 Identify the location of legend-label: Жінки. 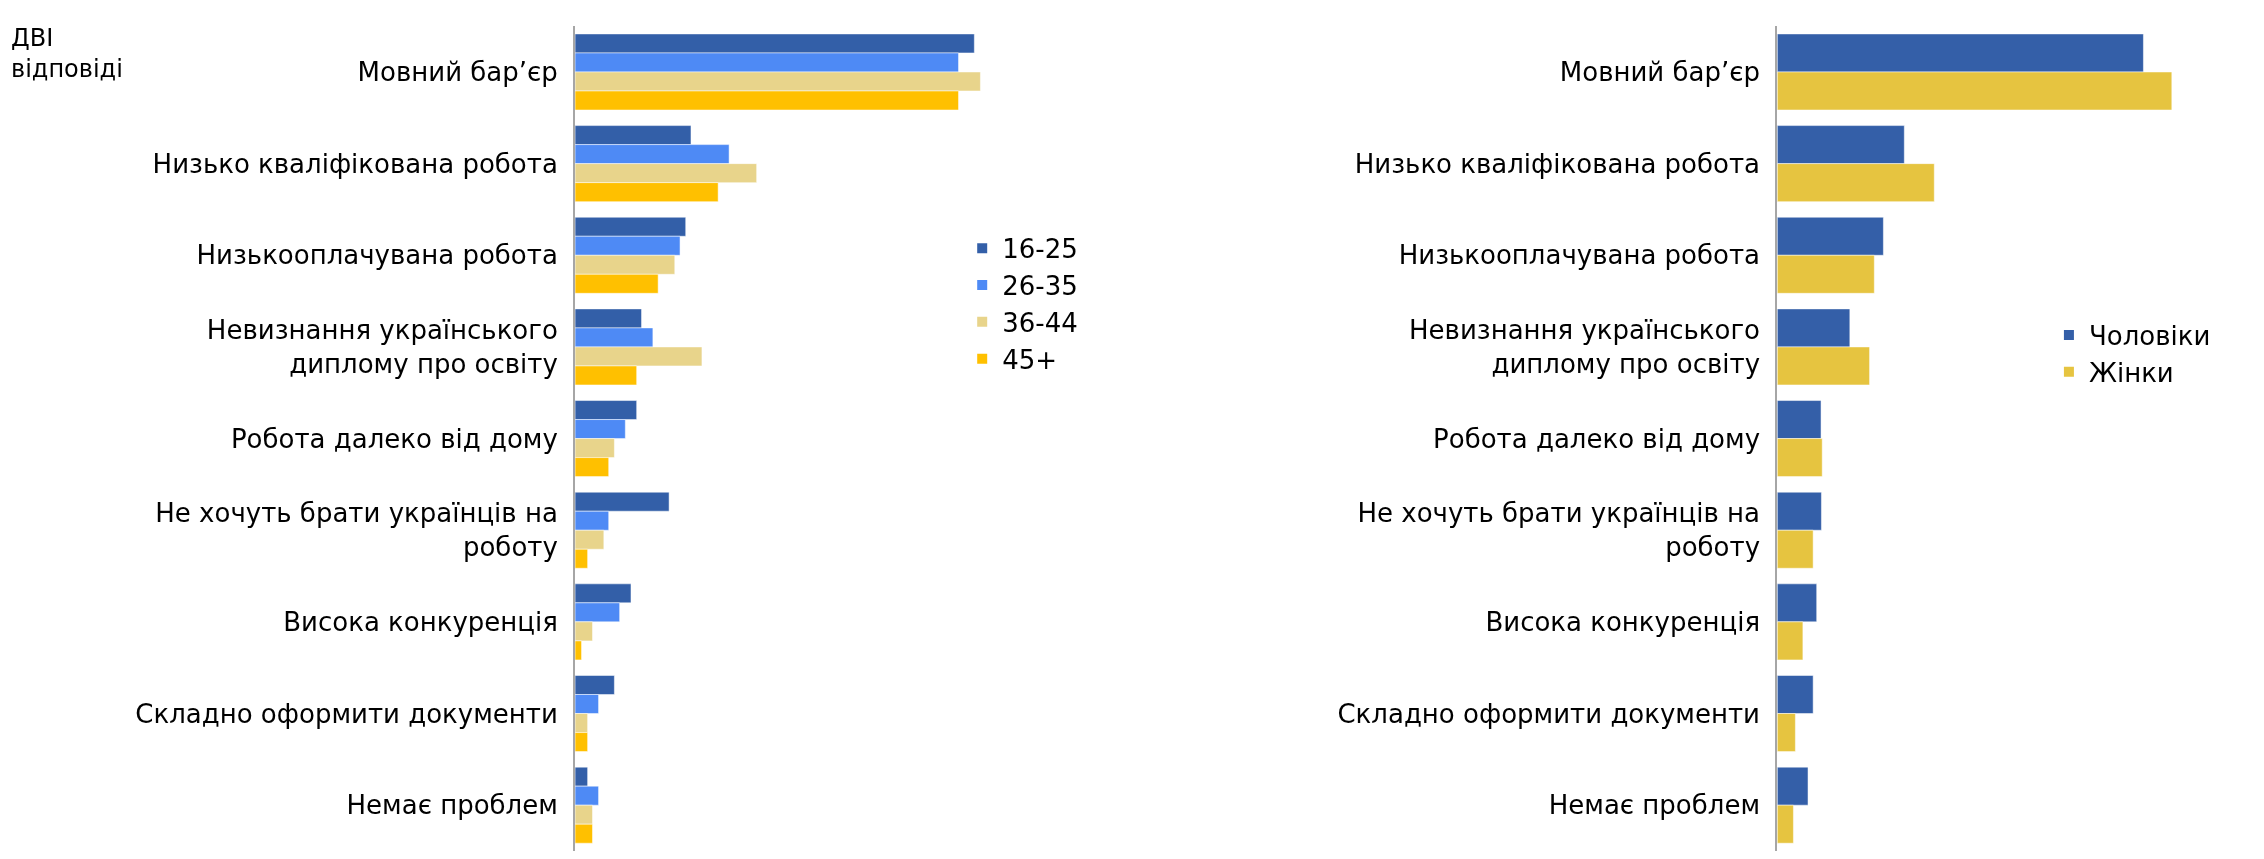
(2131, 372).